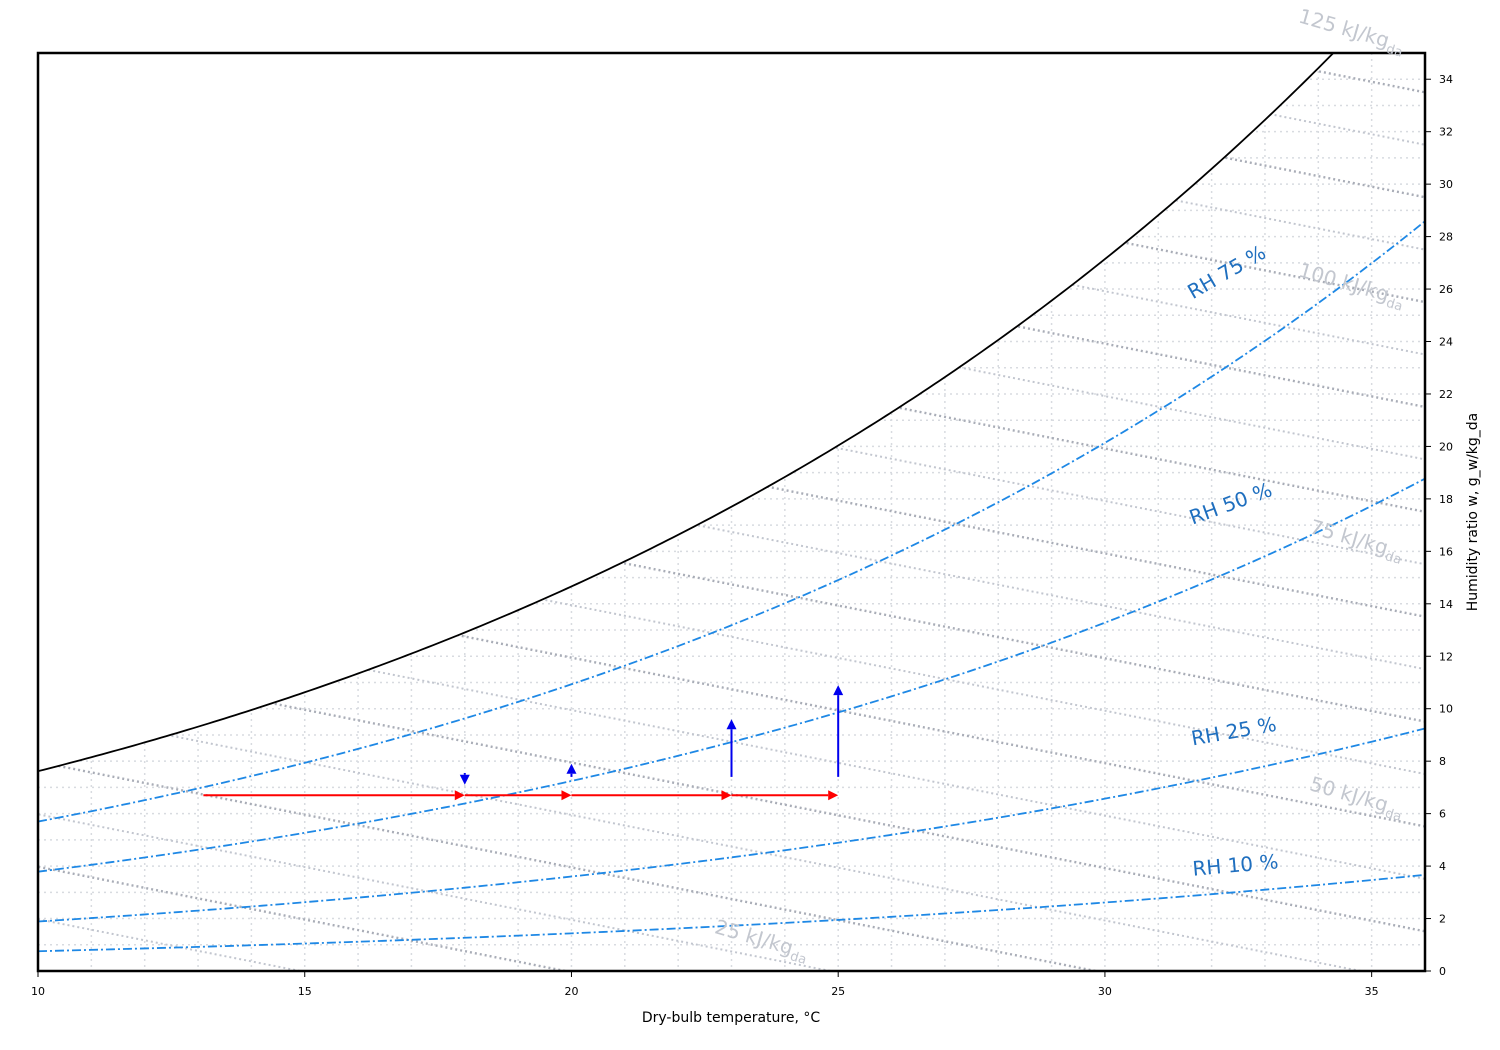  Describe the element at coordinates (1442, 971) in the screenshot. I see `y-tick-label: 0` at that location.